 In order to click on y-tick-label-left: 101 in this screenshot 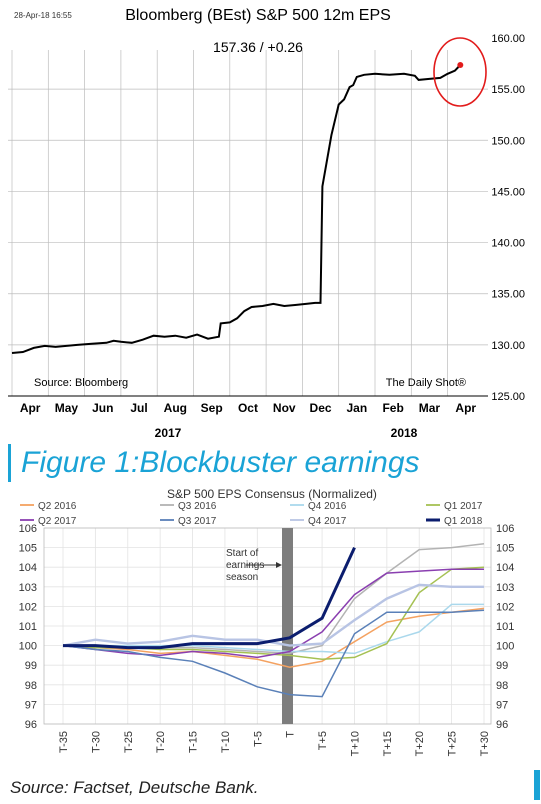, I will do `click(28, 627)`.